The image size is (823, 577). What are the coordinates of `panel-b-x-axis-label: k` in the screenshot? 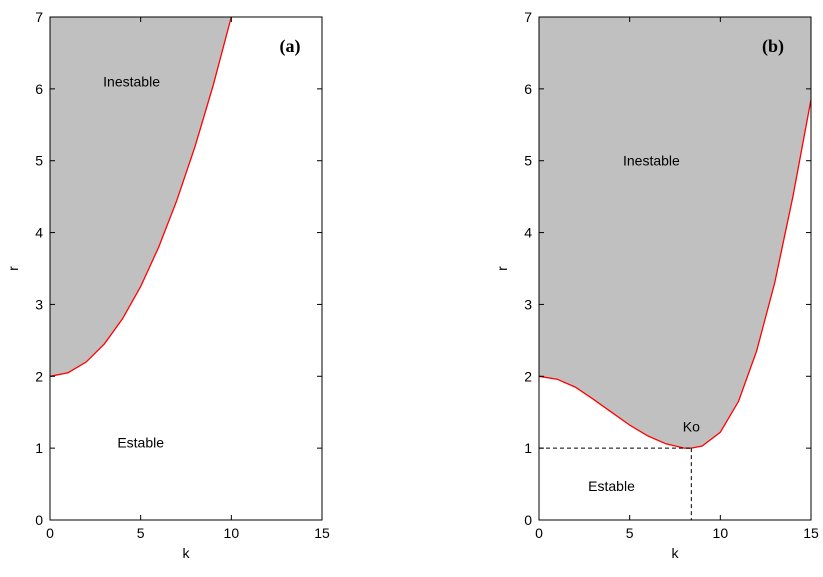 It's located at (676, 553).